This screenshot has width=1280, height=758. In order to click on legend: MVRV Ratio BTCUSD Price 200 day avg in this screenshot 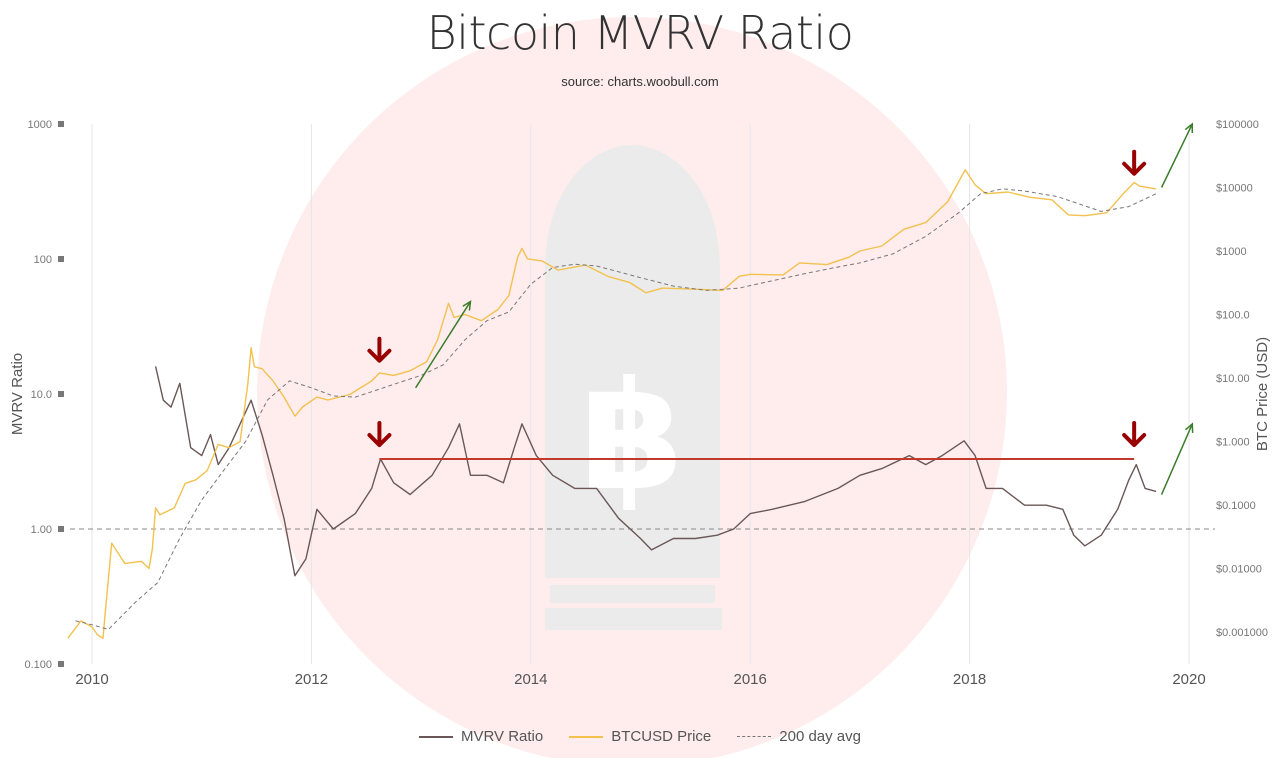, I will do `click(640, 736)`.